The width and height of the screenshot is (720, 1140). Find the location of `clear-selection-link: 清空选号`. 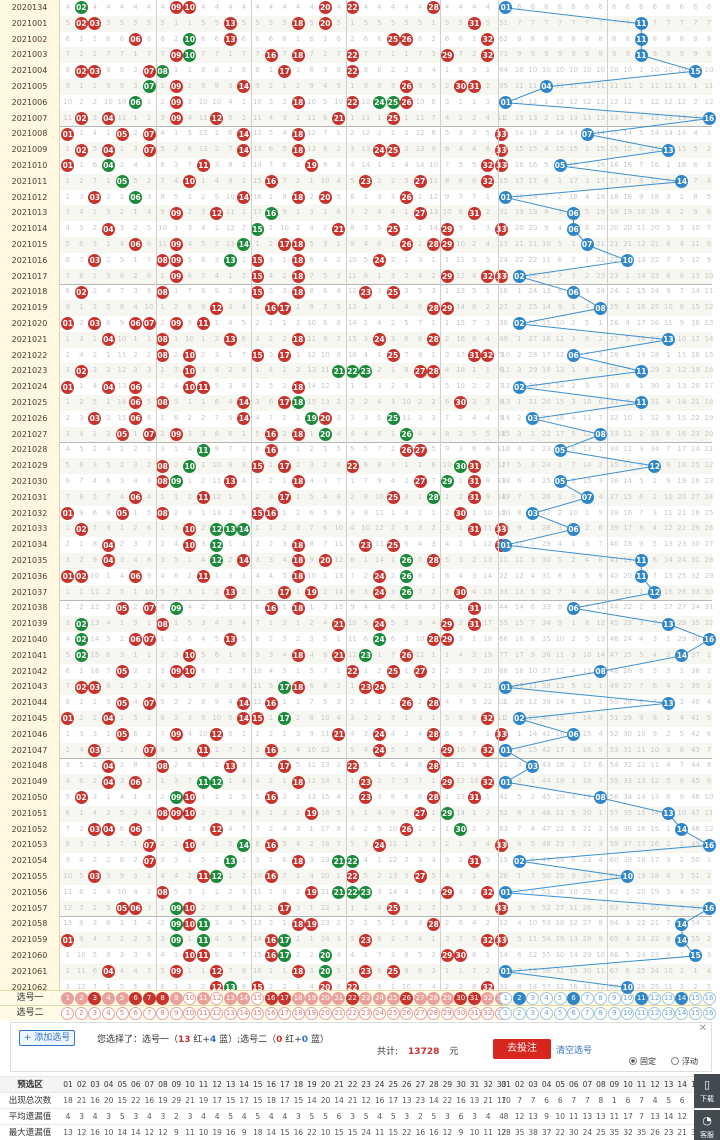

clear-selection-link: 清空选号 is located at coordinates (574, 1051).